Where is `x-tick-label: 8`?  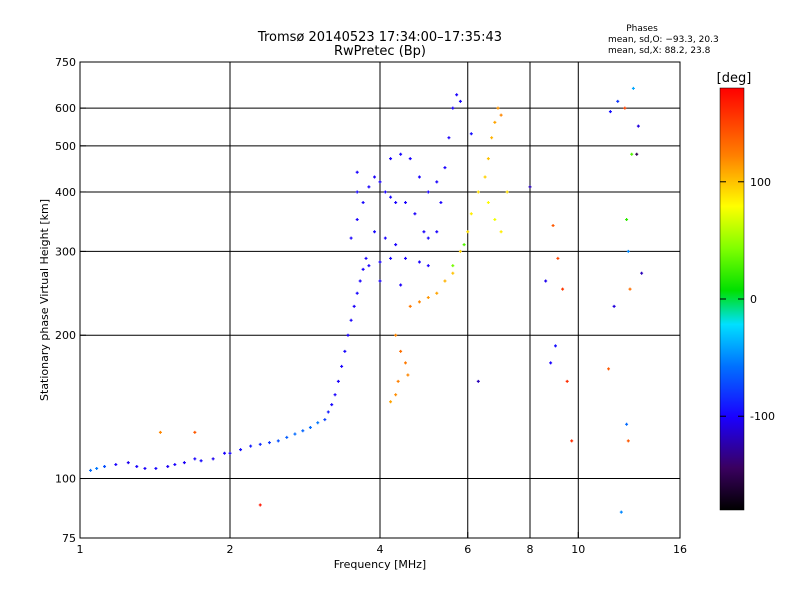
x-tick-label: 8 is located at coordinates (530, 549).